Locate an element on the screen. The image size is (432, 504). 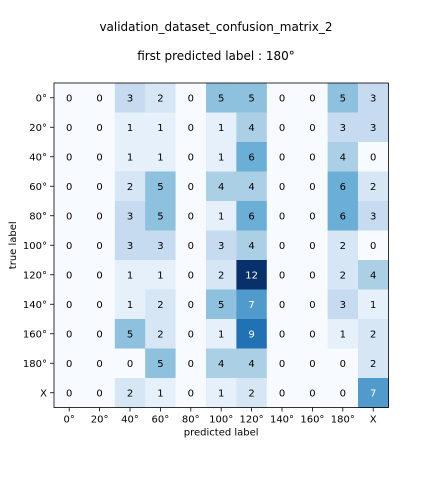
cell-value-label: 6 is located at coordinates (251, 216).